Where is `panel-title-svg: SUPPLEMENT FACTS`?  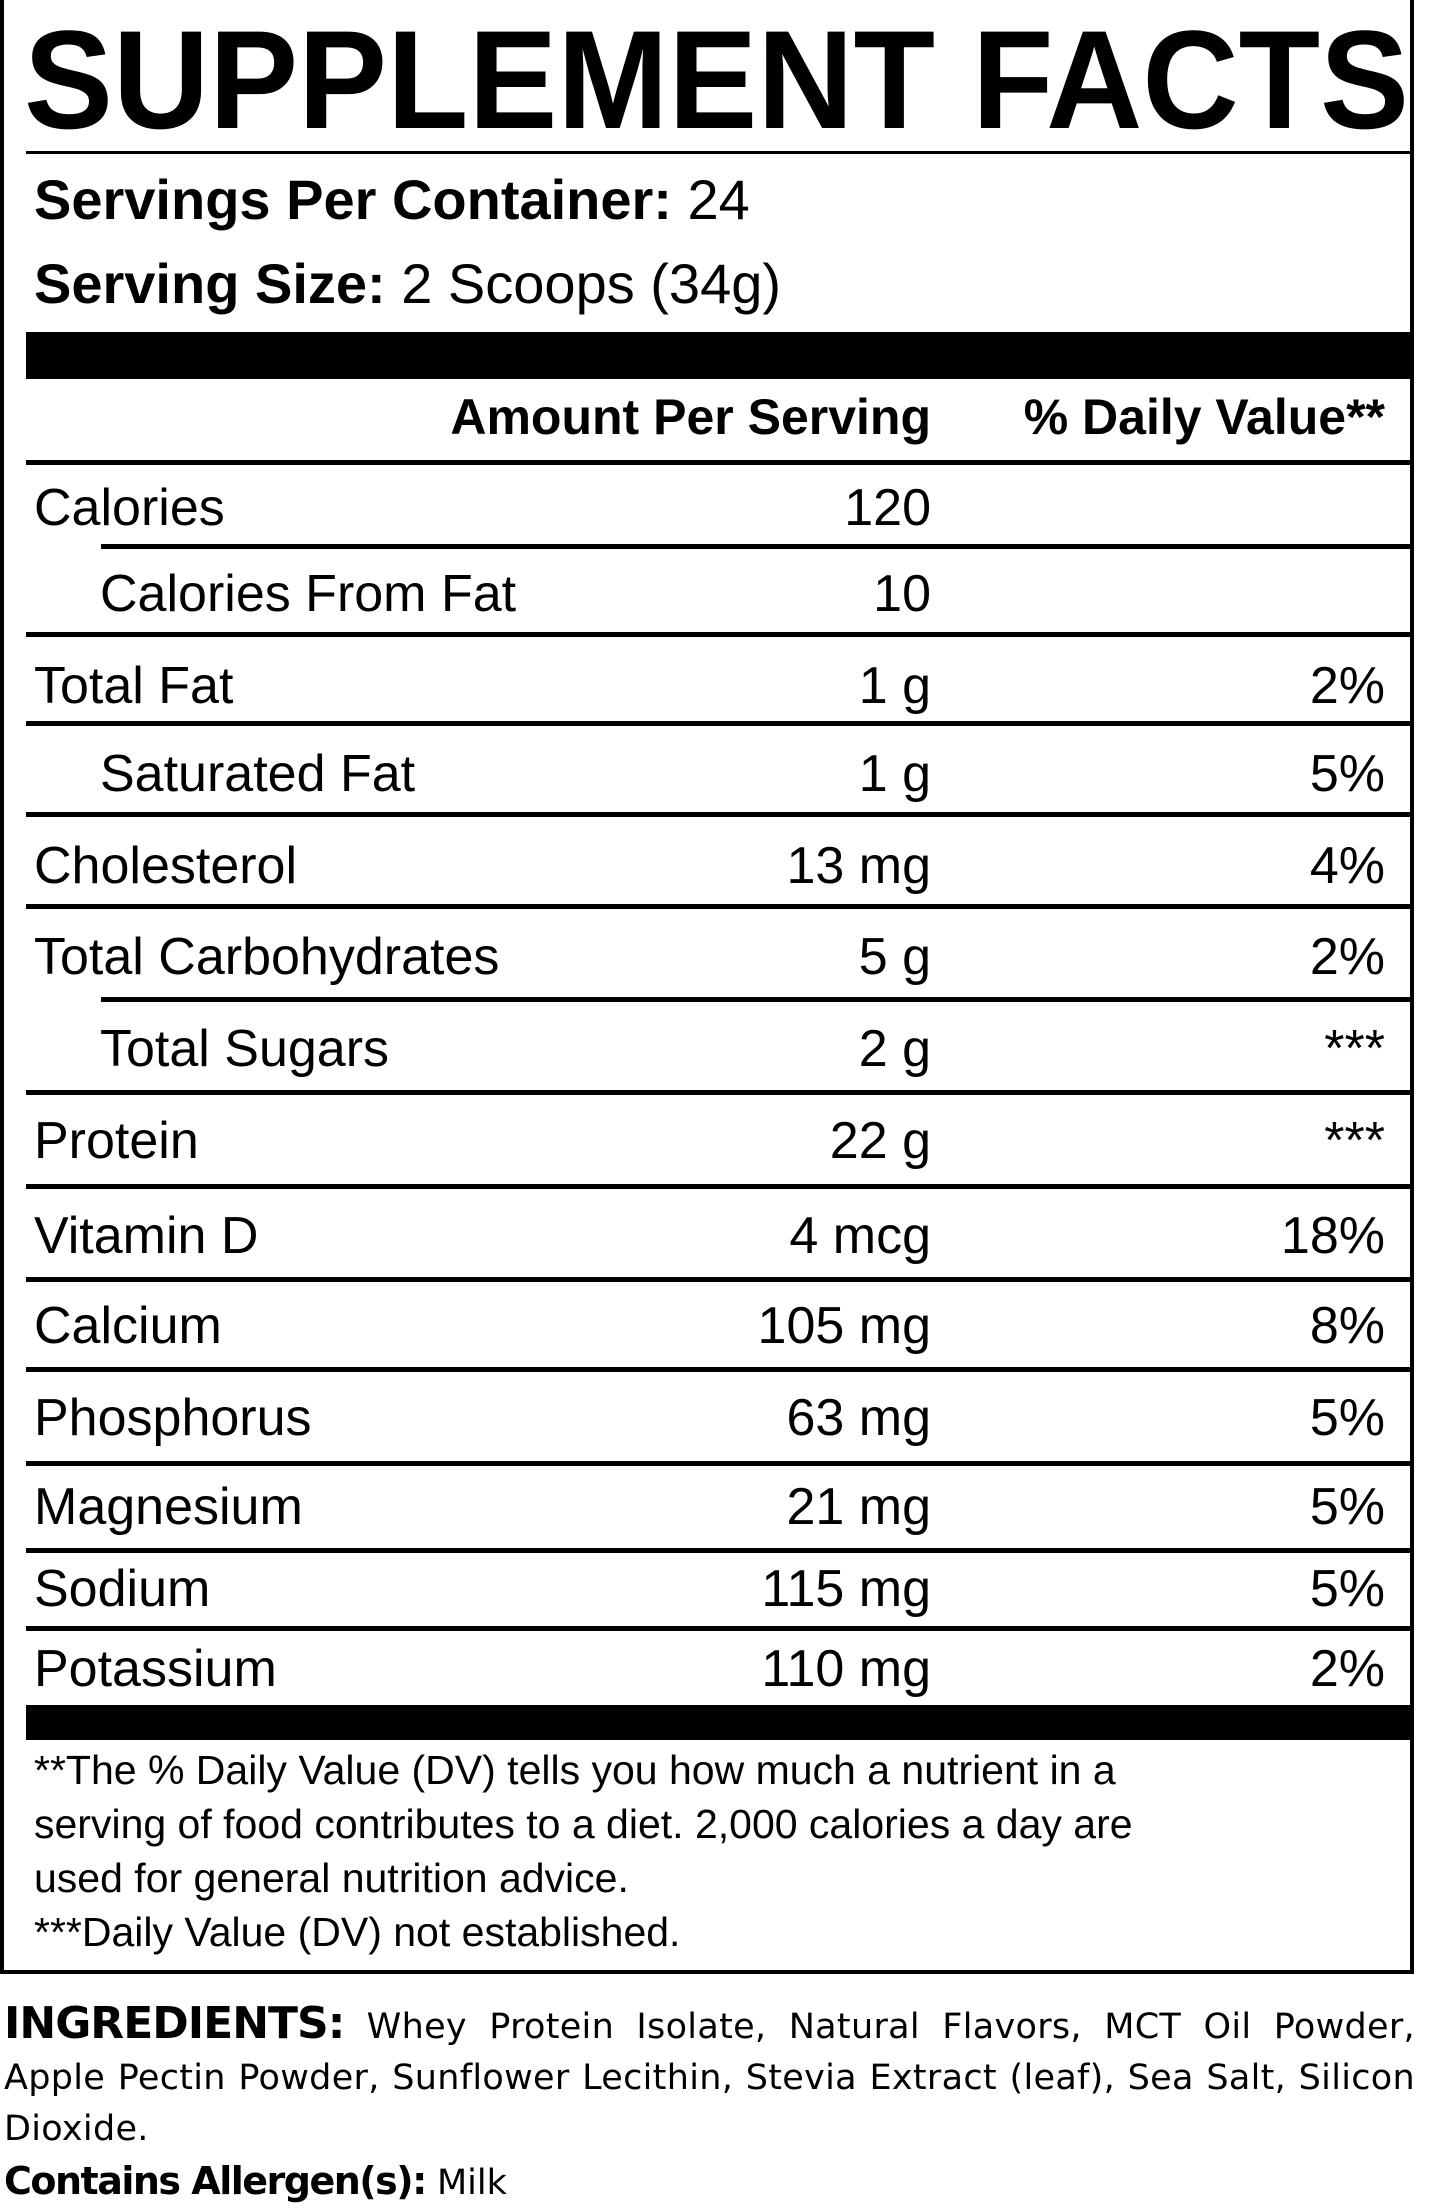 panel-title-svg: SUPPLEMENT FACTS is located at coordinates (716, 70).